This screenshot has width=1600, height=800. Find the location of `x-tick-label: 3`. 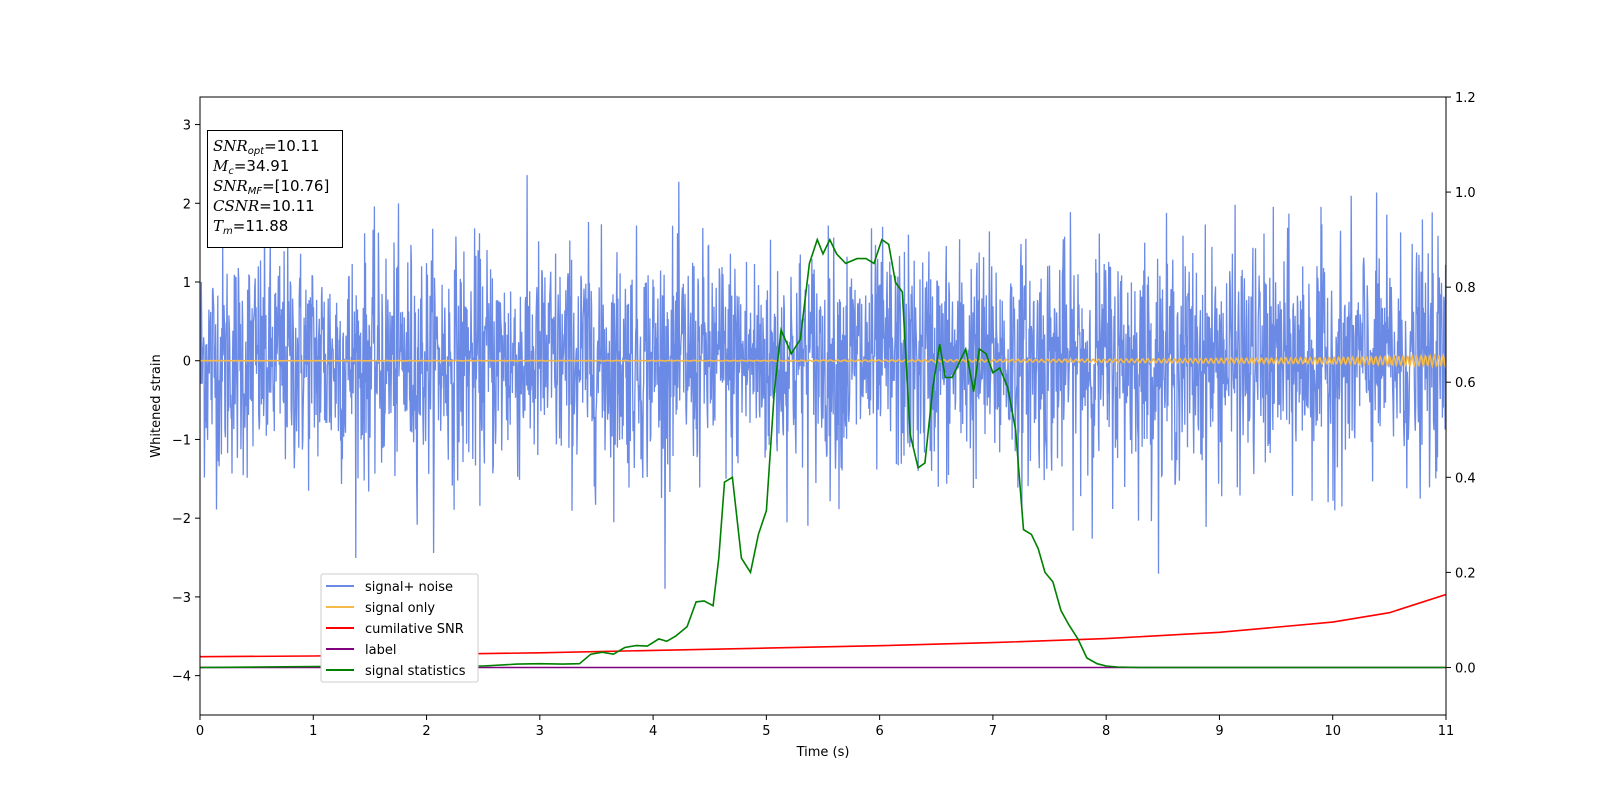

x-tick-label: 3 is located at coordinates (540, 731).